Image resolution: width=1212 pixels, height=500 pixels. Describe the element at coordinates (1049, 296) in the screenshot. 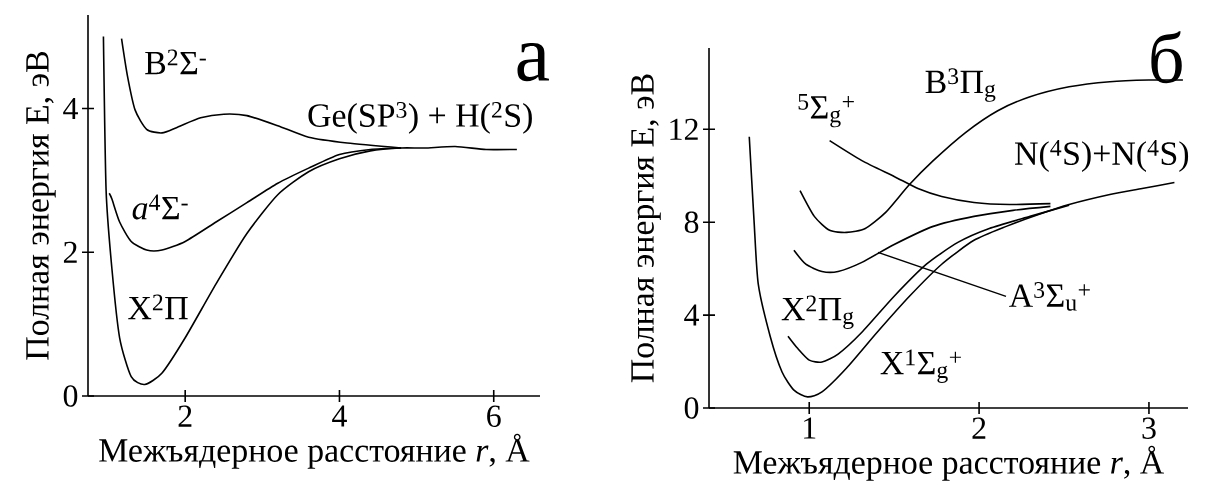

I see `annotation: A$^{3}$Σ$_{u}$$^{+}$` at that location.